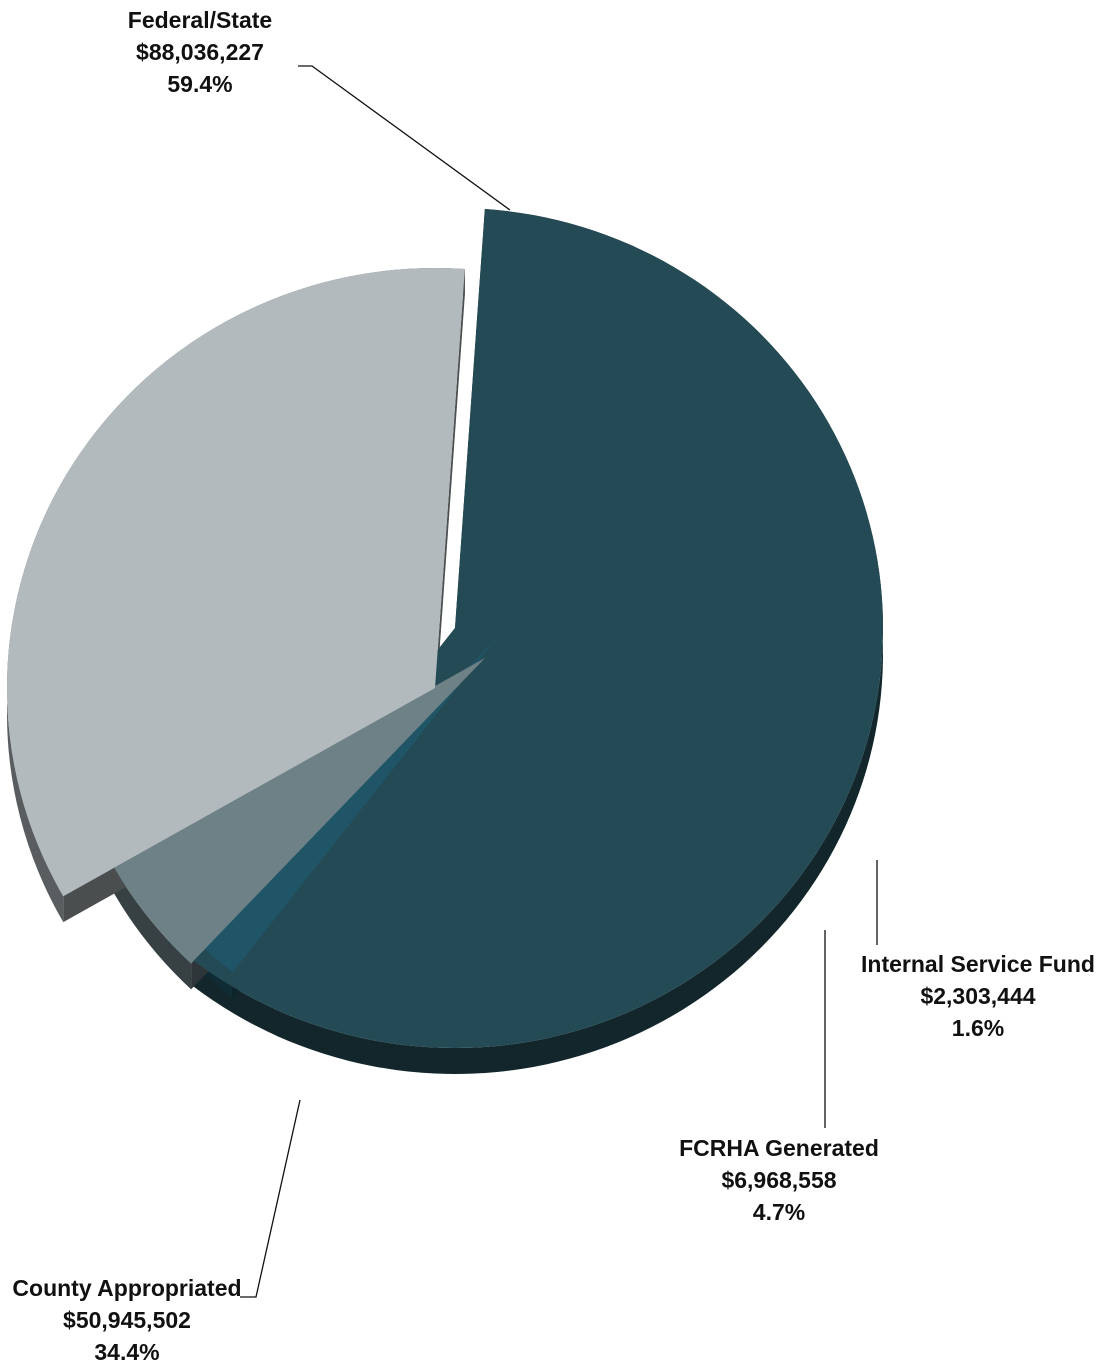 The height and width of the screenshot is (1368, 1103). Describe the element at coordinates (200, 84) in the screenshot. I see `slice-percent: 59.4%` at that location.